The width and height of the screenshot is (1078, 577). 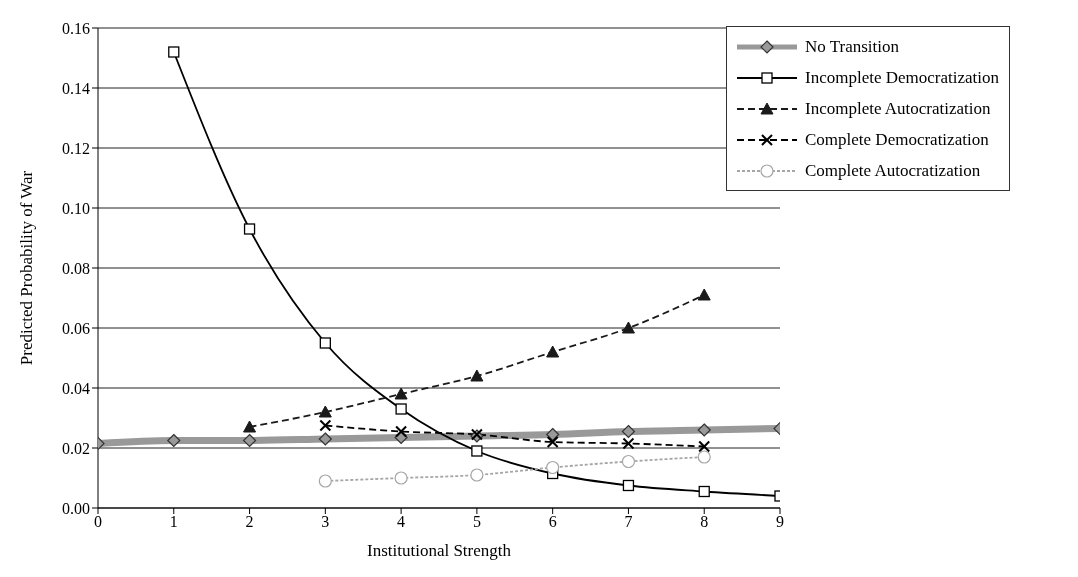 What do you see at coordinates (325, 522) in the screenshot?
I see `x-tick-label: 3` at bounding box center [325, 522].